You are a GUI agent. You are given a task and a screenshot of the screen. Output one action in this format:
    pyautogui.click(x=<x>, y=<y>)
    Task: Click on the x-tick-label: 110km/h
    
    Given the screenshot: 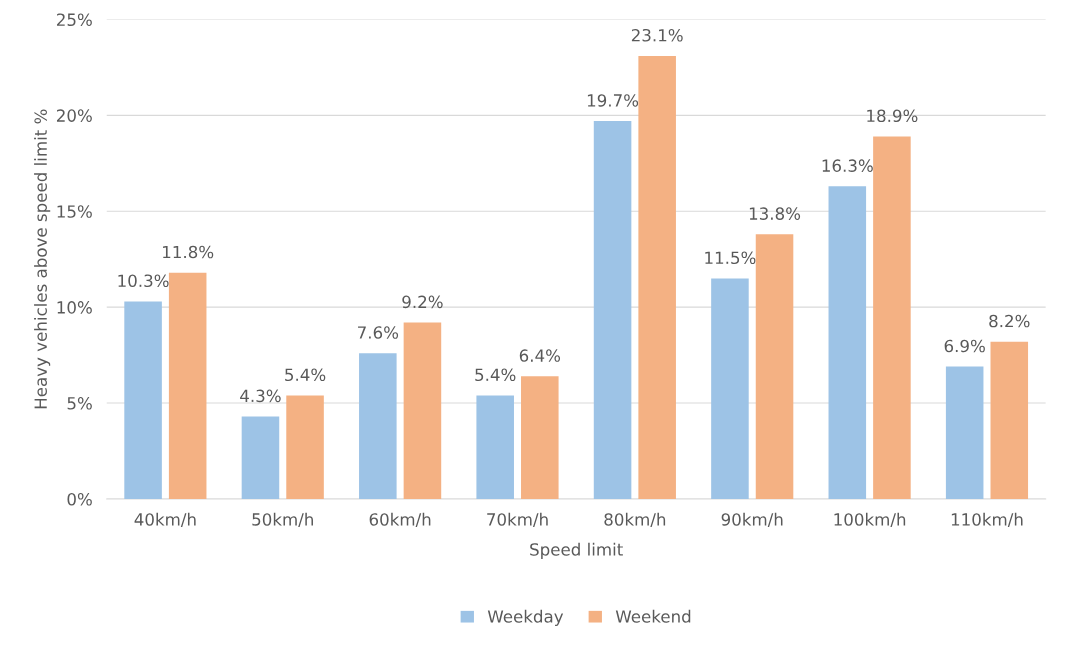 What is the action you would take?
    pyautogui.click(x=987, y=520)
    